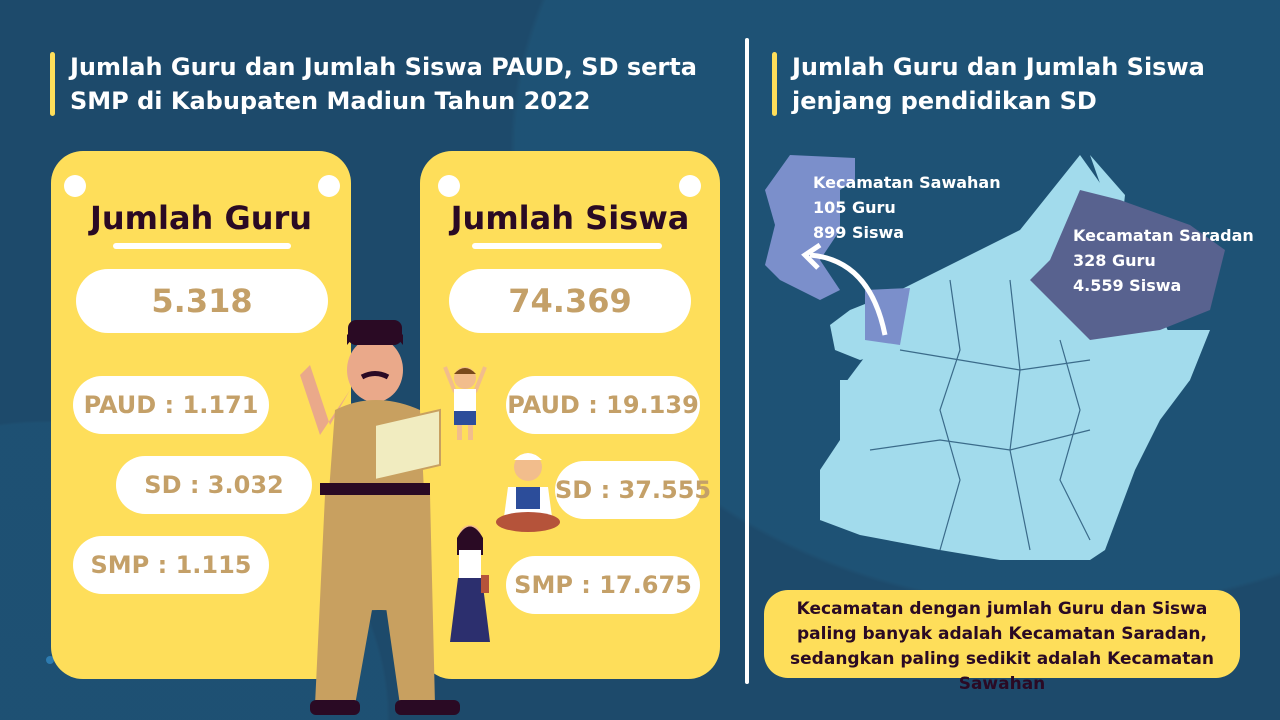  What do you see at coordinates (201, 218) in the screenshot?
I see `guru-title: Jumlah Guru` at bounding box center [201, 218].